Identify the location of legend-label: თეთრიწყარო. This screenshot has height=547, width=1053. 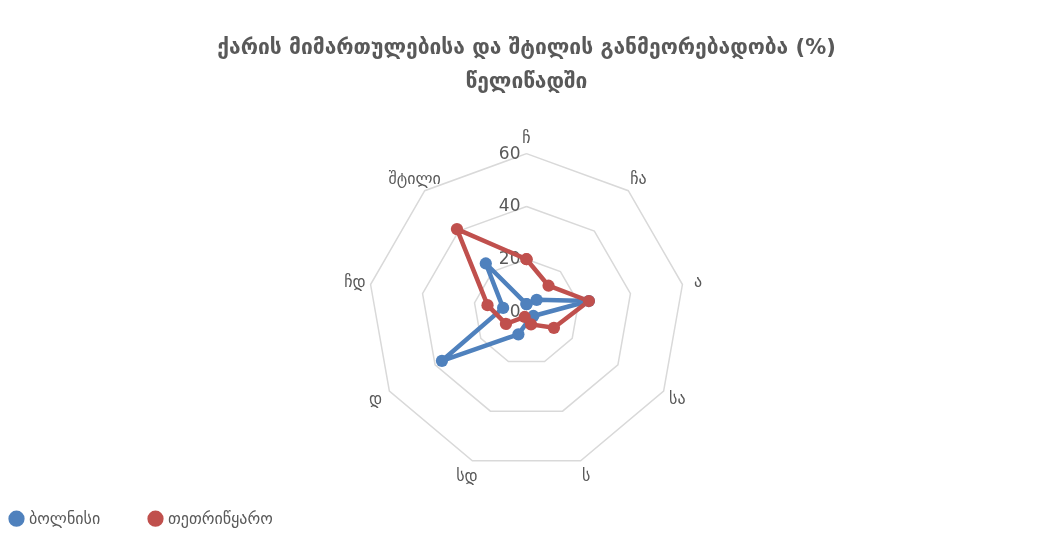
(220, 518).